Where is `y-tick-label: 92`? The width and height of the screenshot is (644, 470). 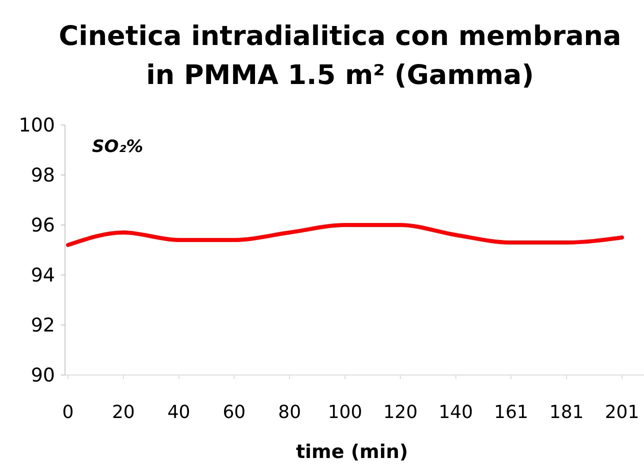 y-tick-label: 92 is located at coordinates (42, 325).